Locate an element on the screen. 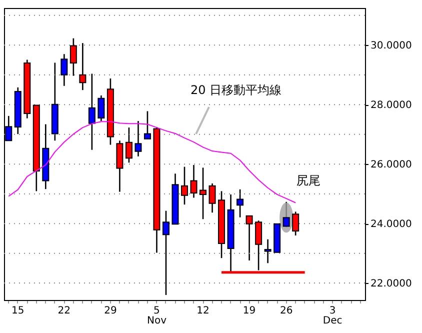  x-tick-label: 15 is located at coordinates (18, 311).